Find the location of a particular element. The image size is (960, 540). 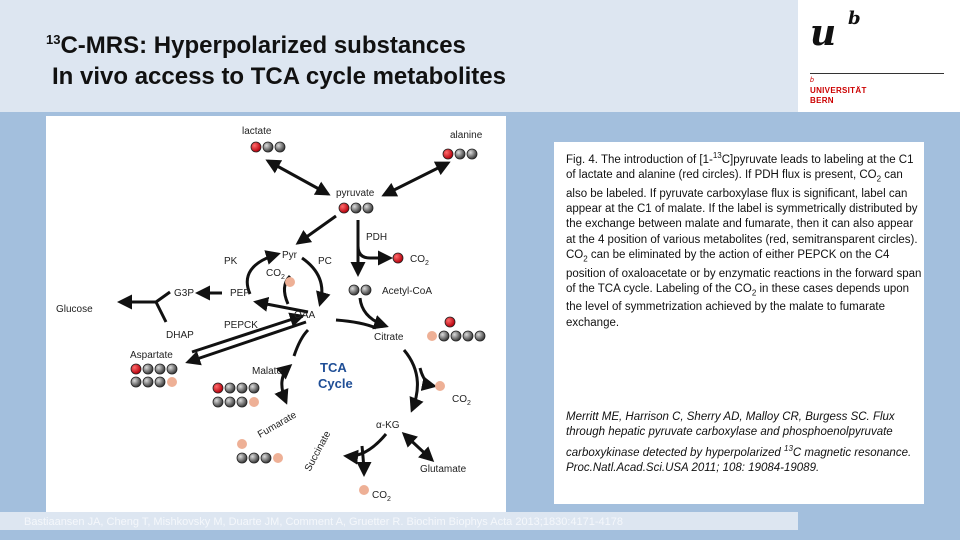

university-logo-mark: u is located at coordinates (823, 33).